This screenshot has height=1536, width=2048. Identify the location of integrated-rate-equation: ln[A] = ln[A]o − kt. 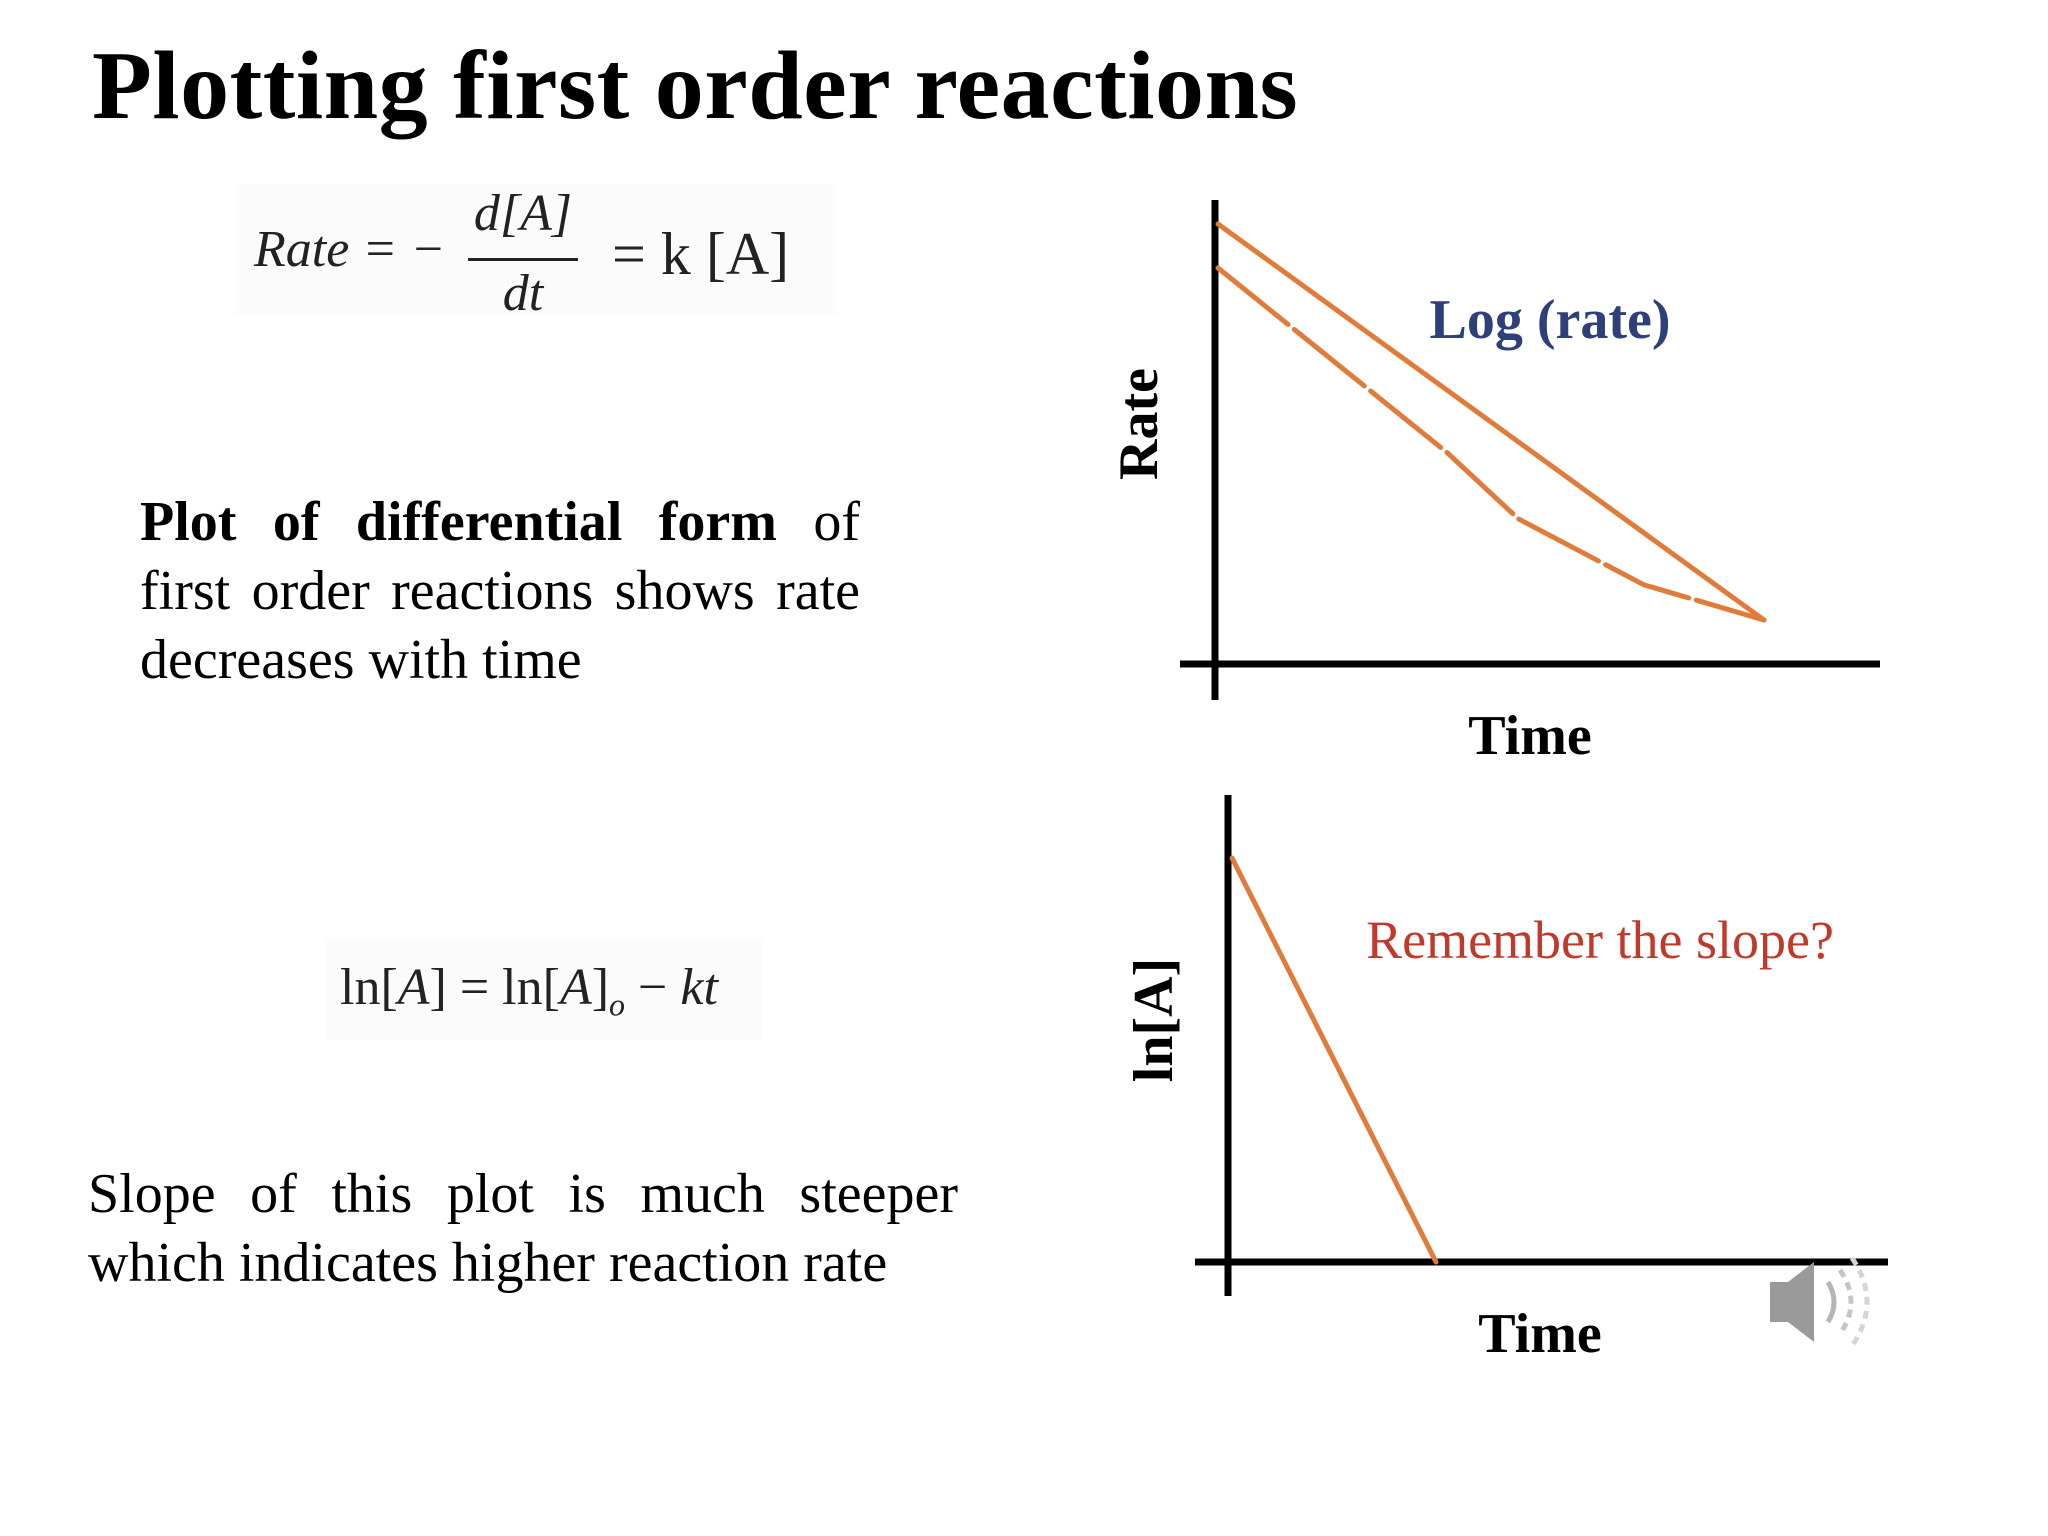
(544, 990).